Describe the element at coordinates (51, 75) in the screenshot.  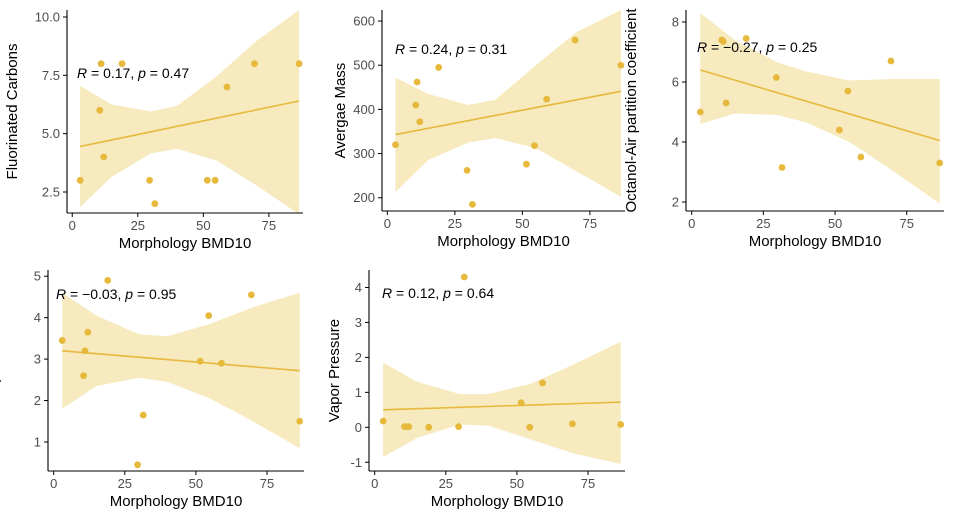
I see `y-tick-label: 7.5` at that location.